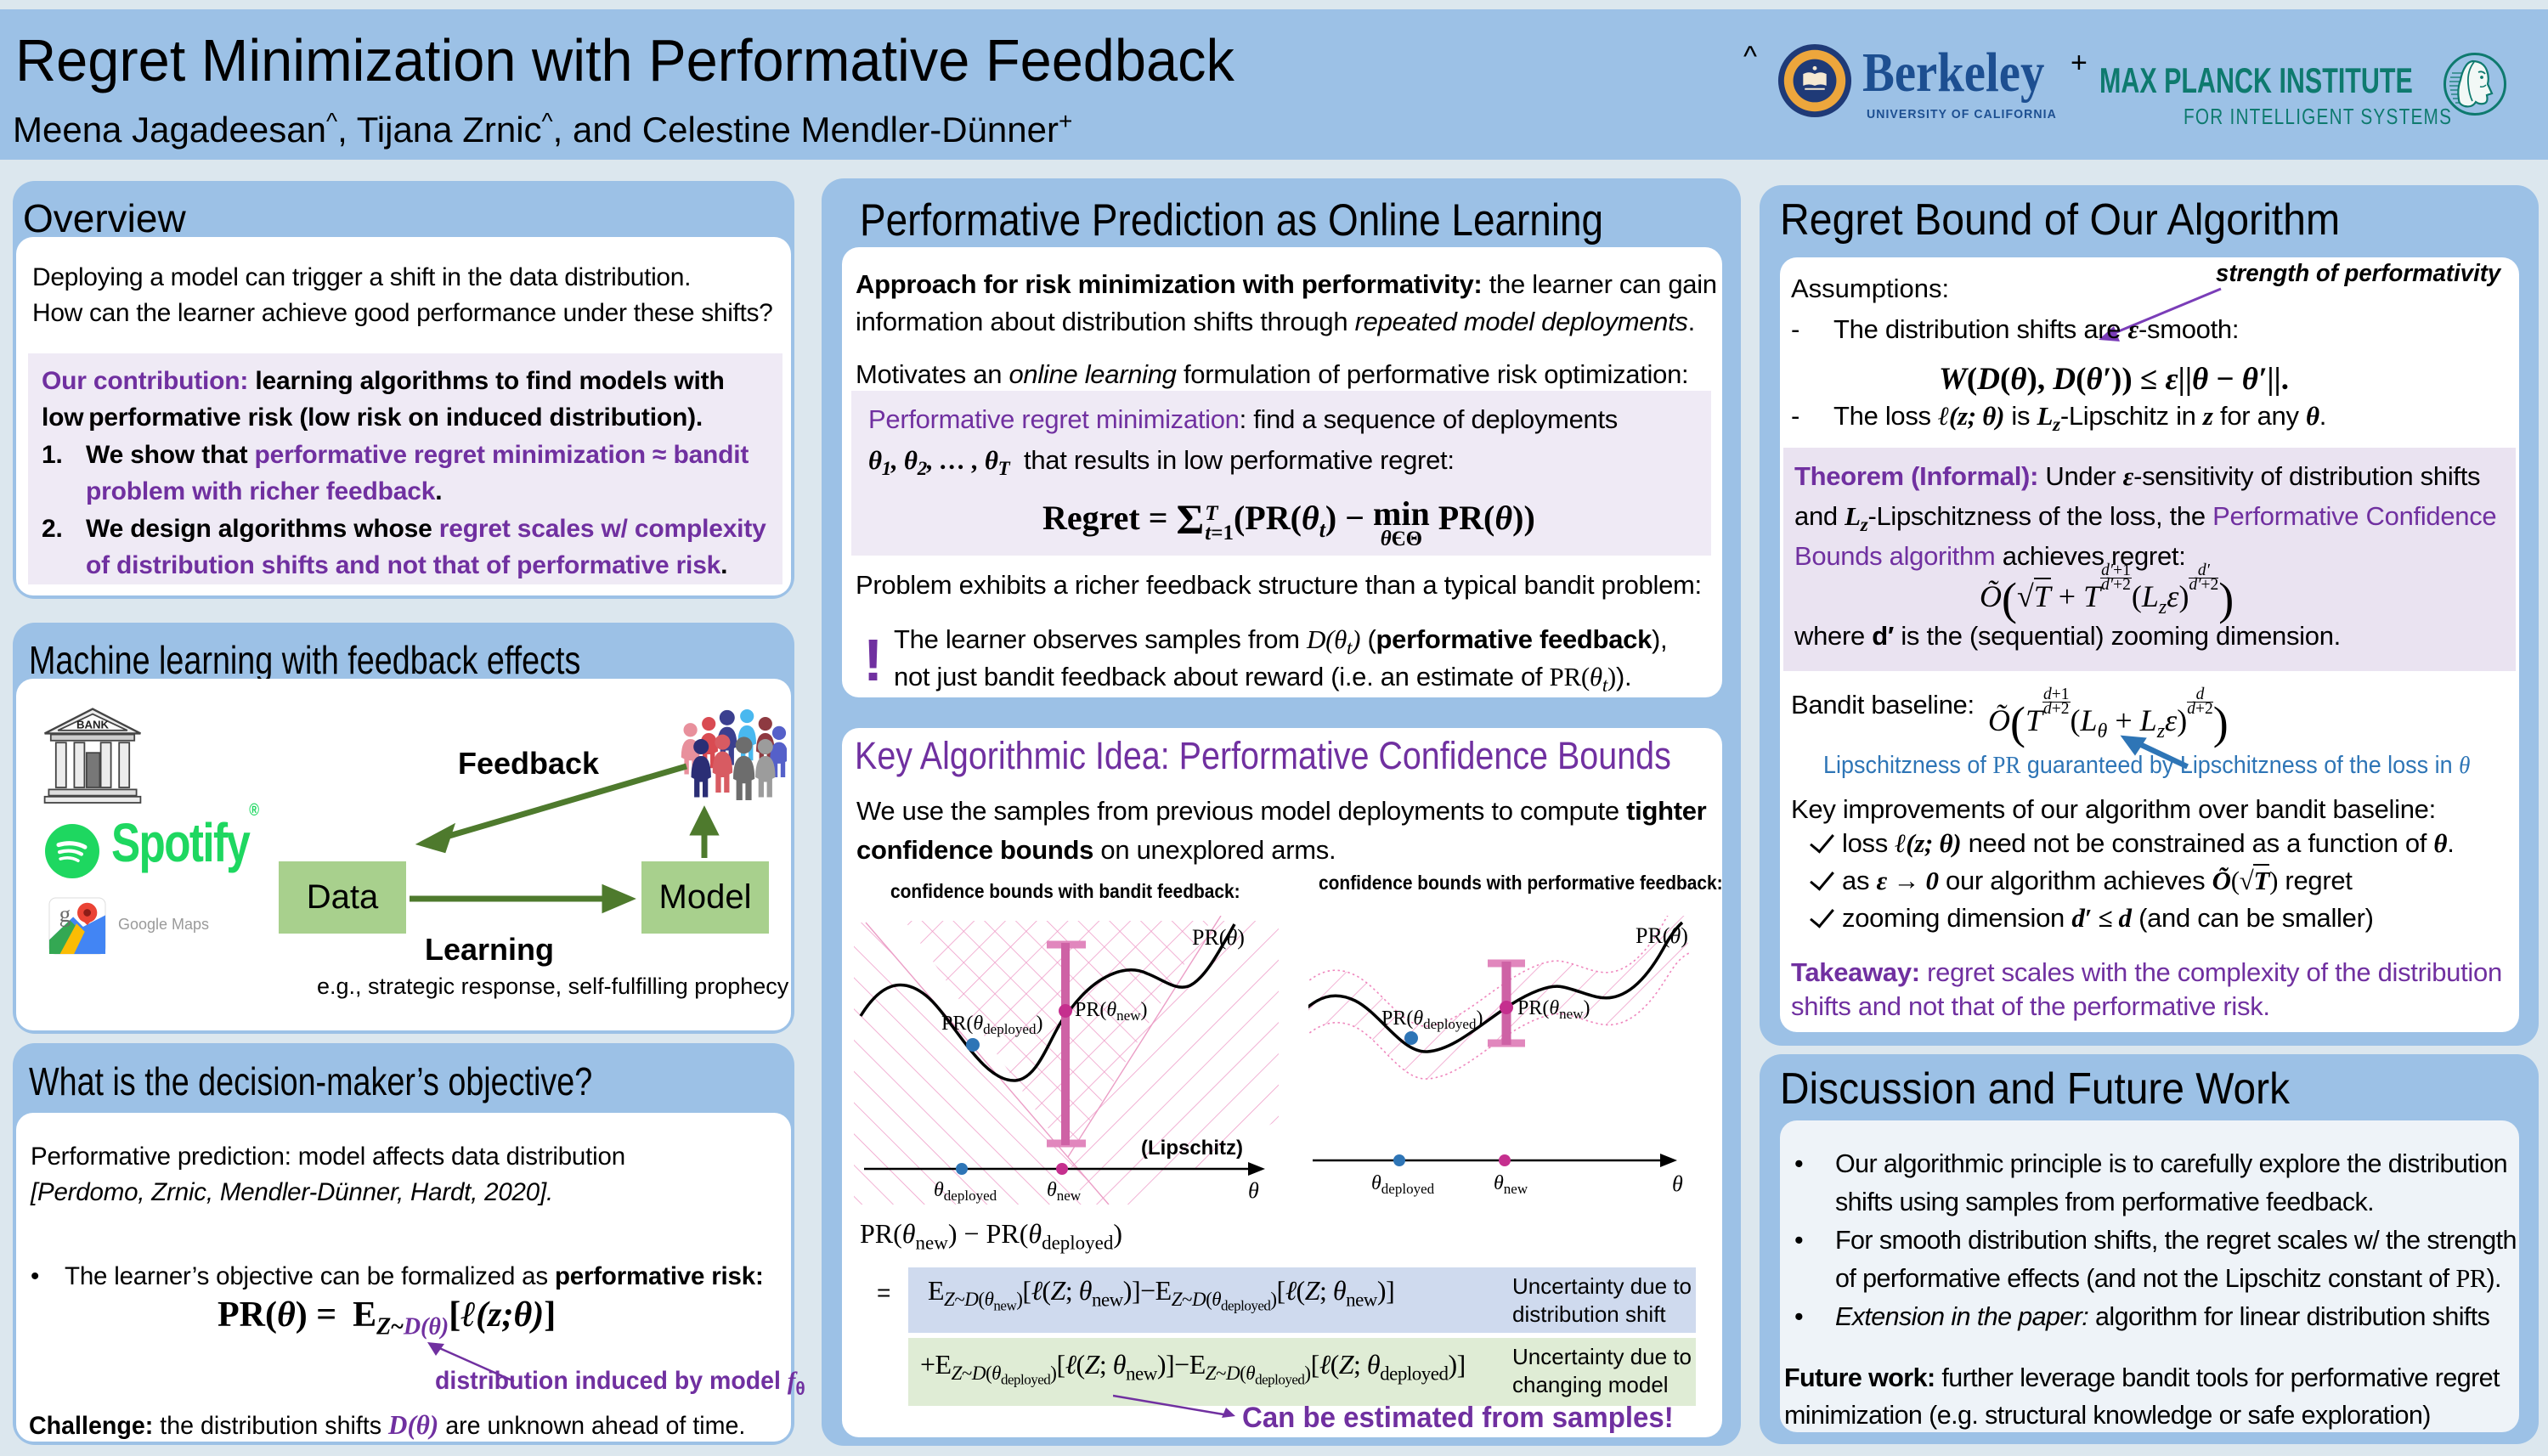 This screenshot has width=2548, height=1456. What do you see at coordinates (1192, 1149) in the screenshot?
I see `svg-text: (Lipschitz)` at bounding box center [1192, 1149].